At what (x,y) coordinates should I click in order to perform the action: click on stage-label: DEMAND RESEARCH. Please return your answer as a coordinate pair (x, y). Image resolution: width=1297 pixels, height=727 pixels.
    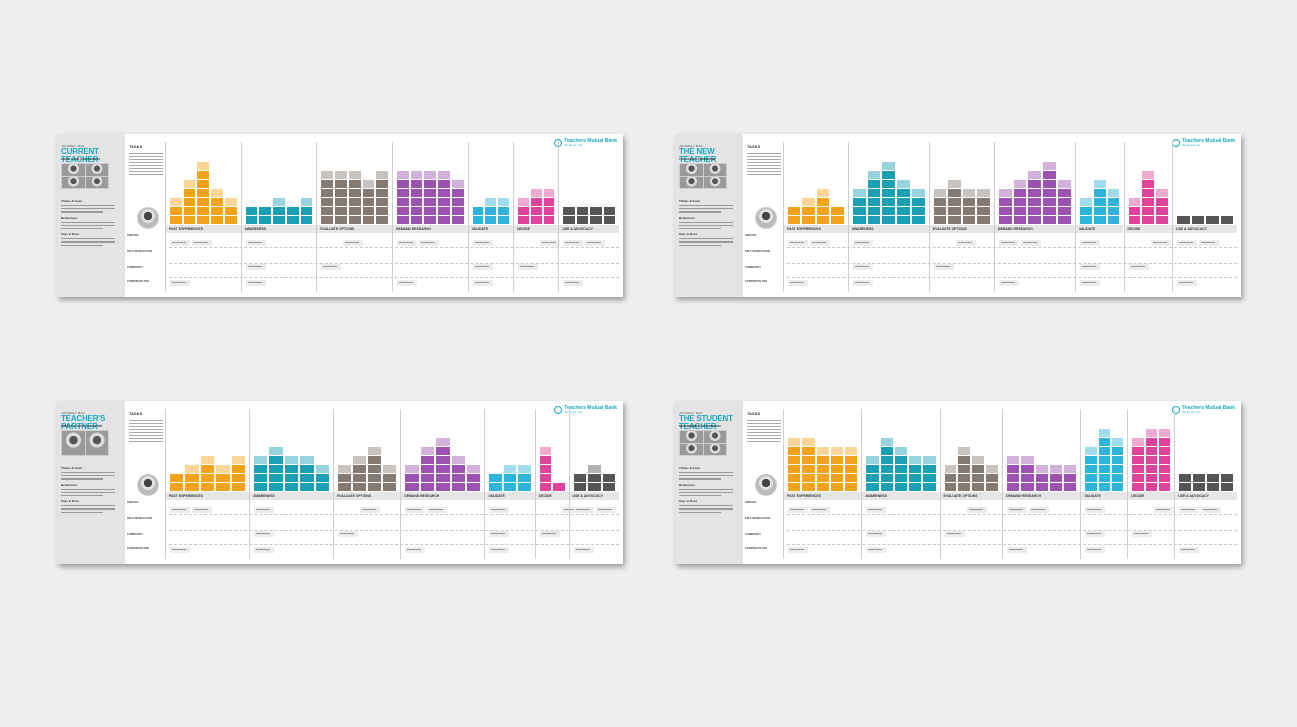
    Looking at the image, I should click on (1015, 229).